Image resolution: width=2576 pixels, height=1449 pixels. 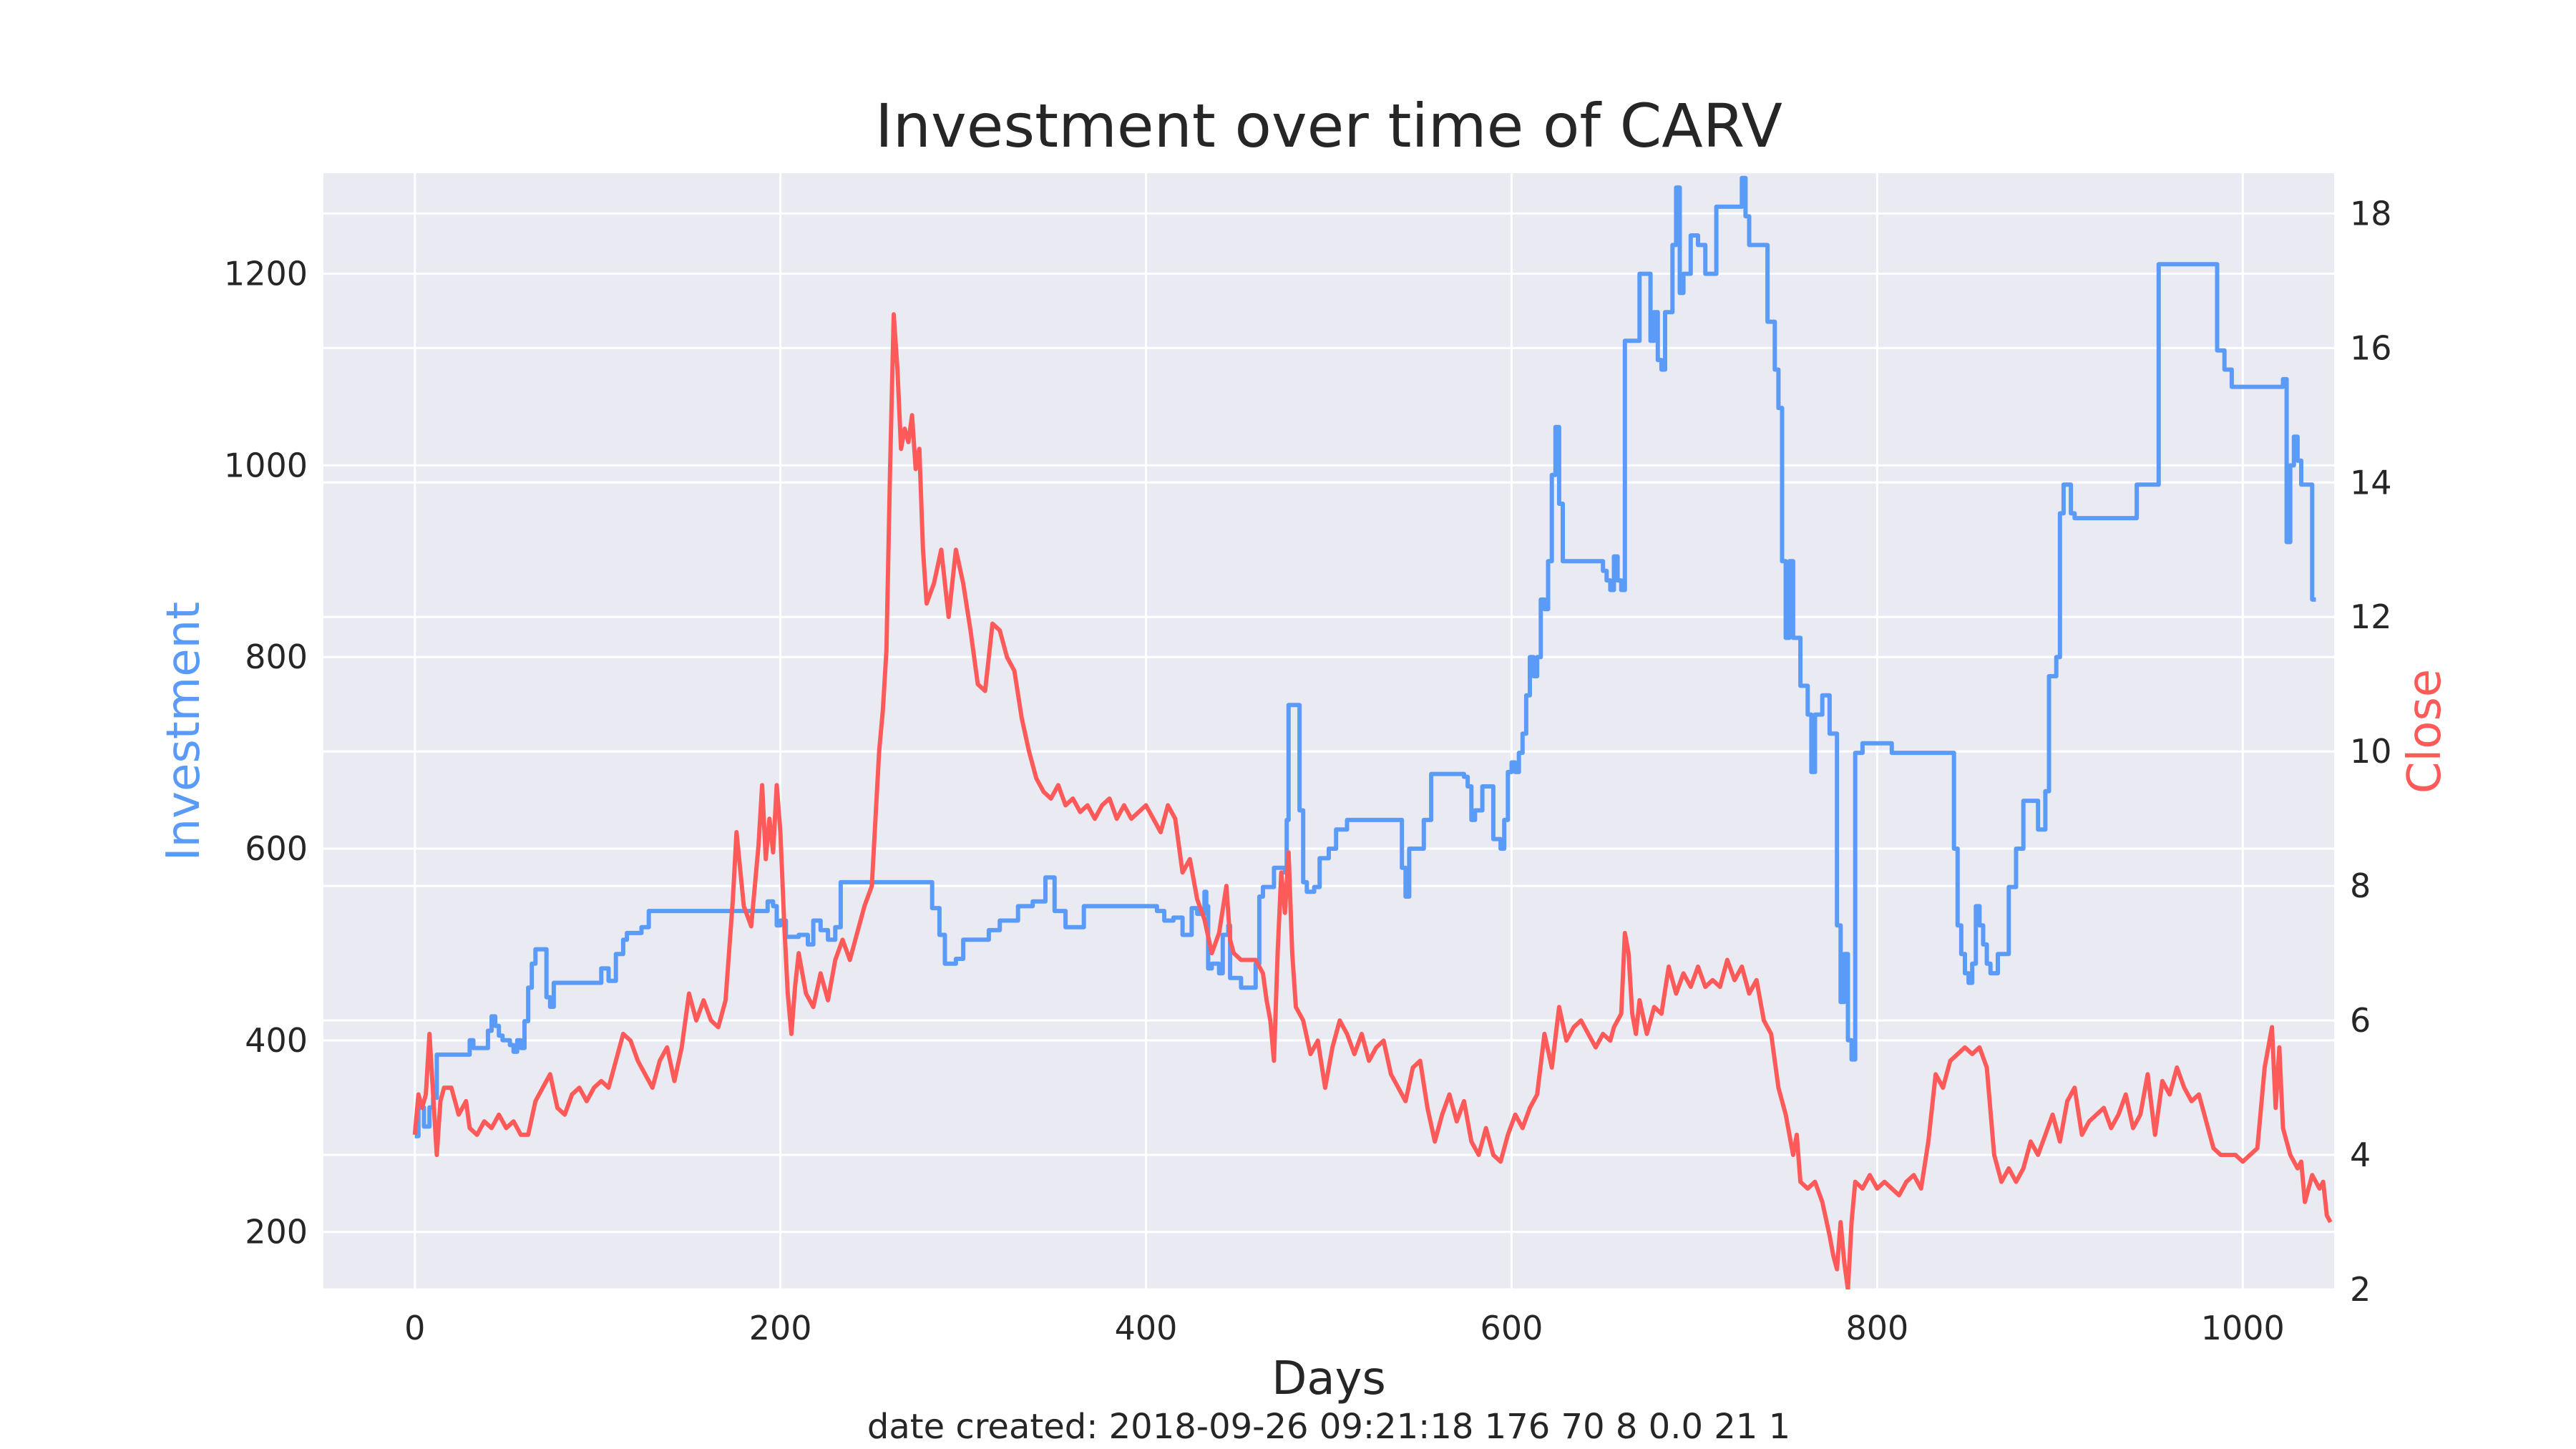 I want to click on y-left-tick-label: 600, so click(x=276, y=848).